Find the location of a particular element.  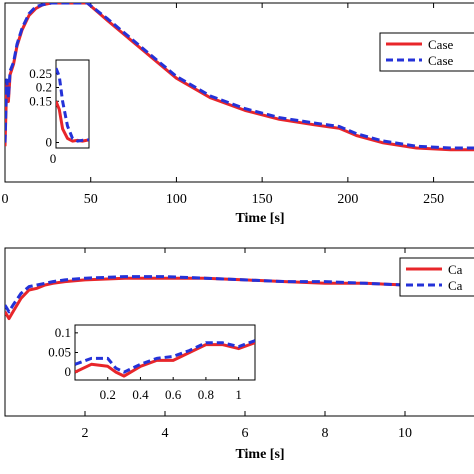

inset-y-tick-label: 0.15 is located at coordinates (40, 100).